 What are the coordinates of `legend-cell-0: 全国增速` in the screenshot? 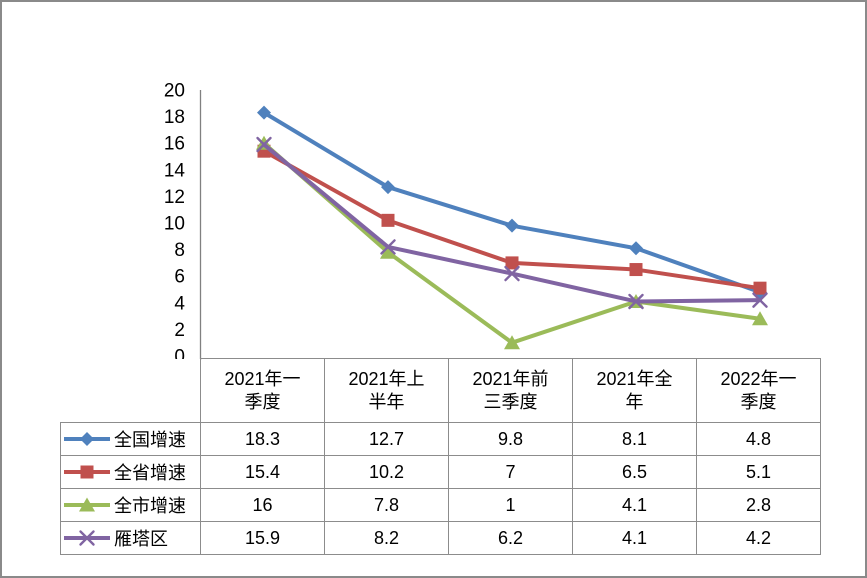 It's located at (130, 439).